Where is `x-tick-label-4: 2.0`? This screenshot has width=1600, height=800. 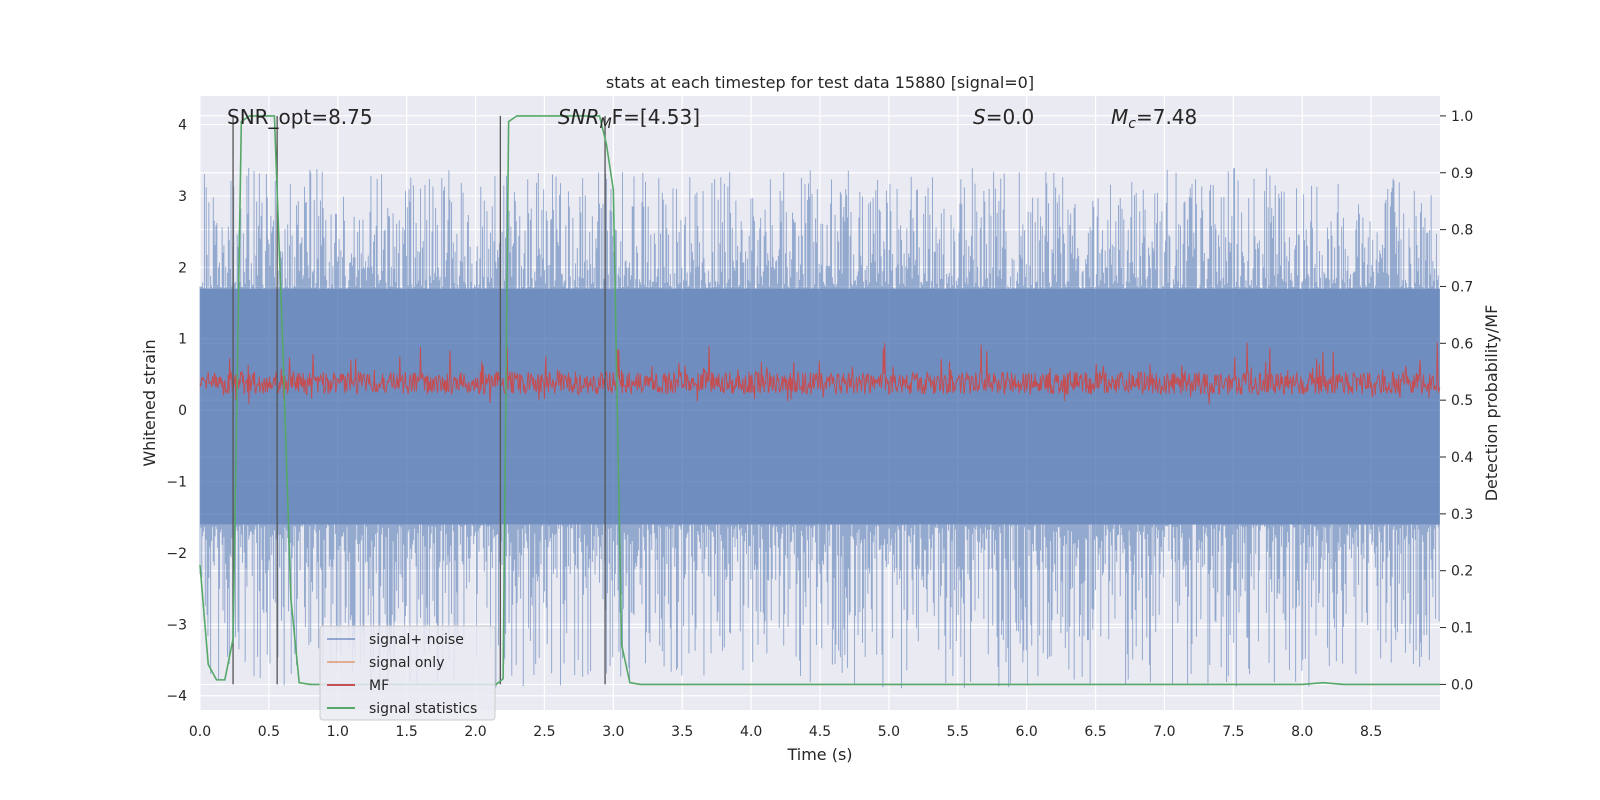
x-tick-label-4: 2.0 is located at coordinates (475, 732).